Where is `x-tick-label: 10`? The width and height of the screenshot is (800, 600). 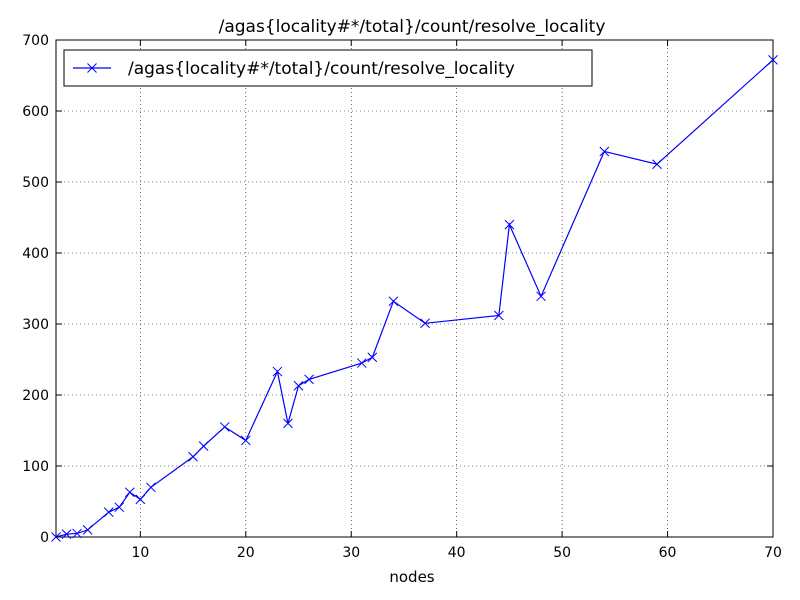
x-tick-label: 10 is located at coordinates (140, 553).